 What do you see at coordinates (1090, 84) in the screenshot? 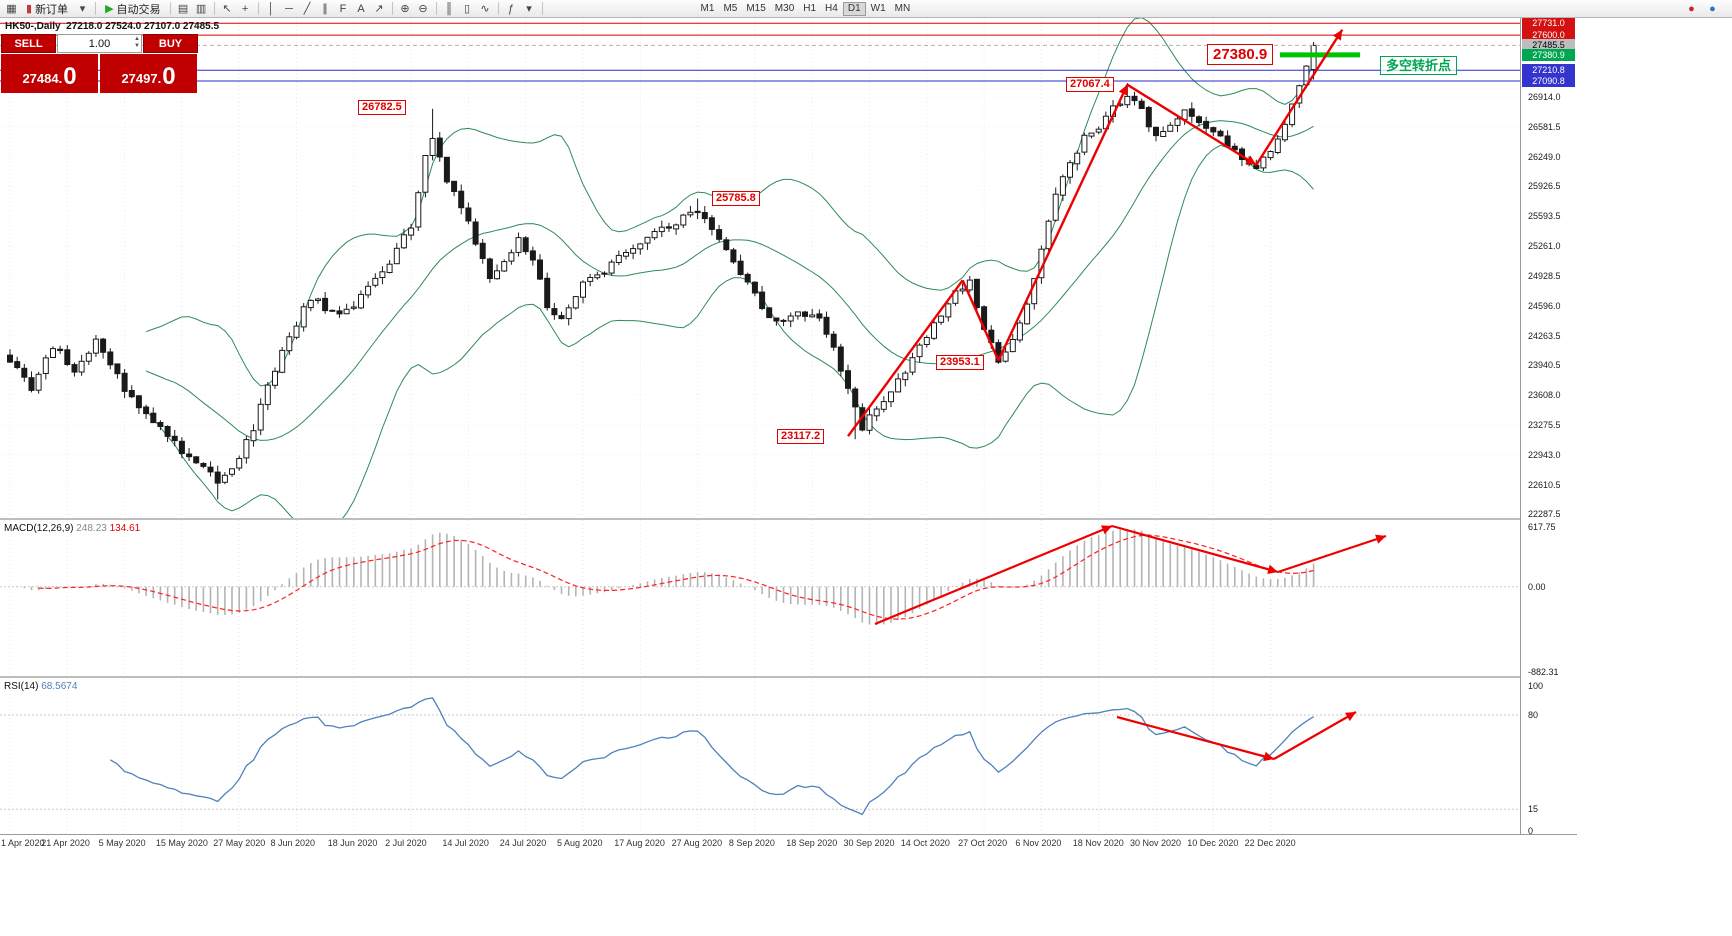
I see `price-callout: 27067.4` at bounding box center [1090, 84].